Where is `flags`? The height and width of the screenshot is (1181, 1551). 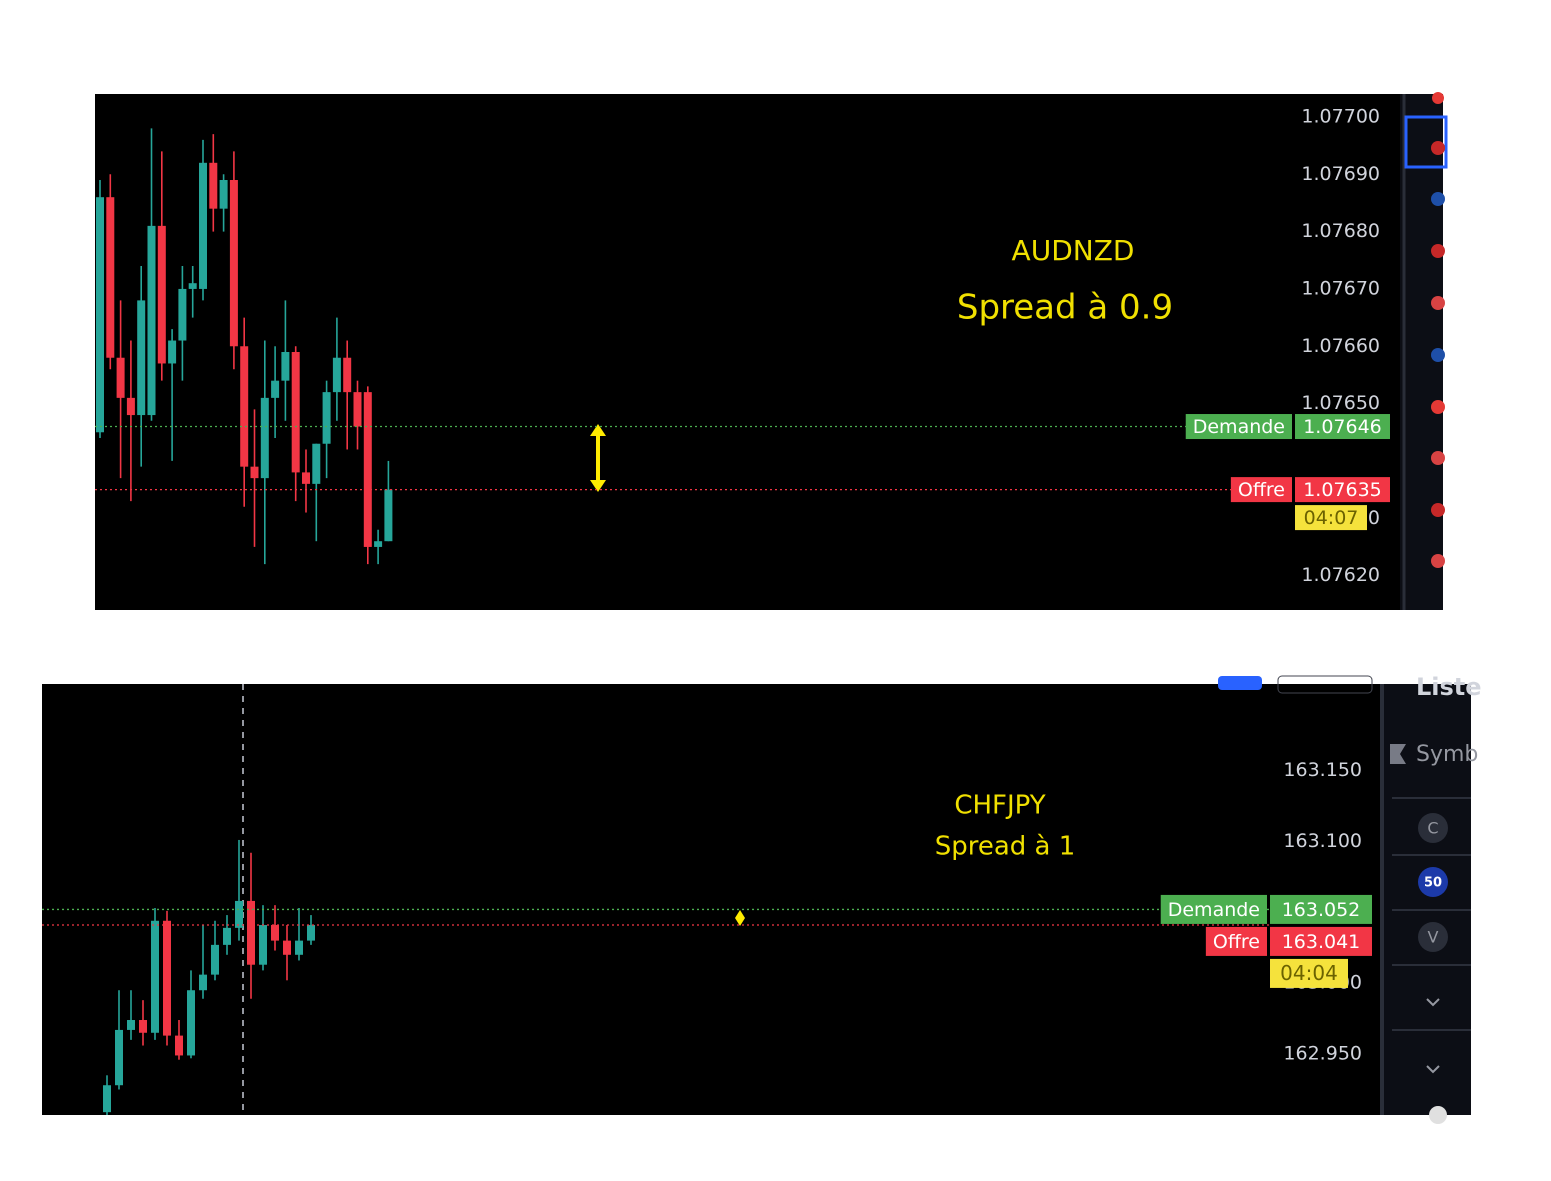
flags is located at coordinates (1438, 330).